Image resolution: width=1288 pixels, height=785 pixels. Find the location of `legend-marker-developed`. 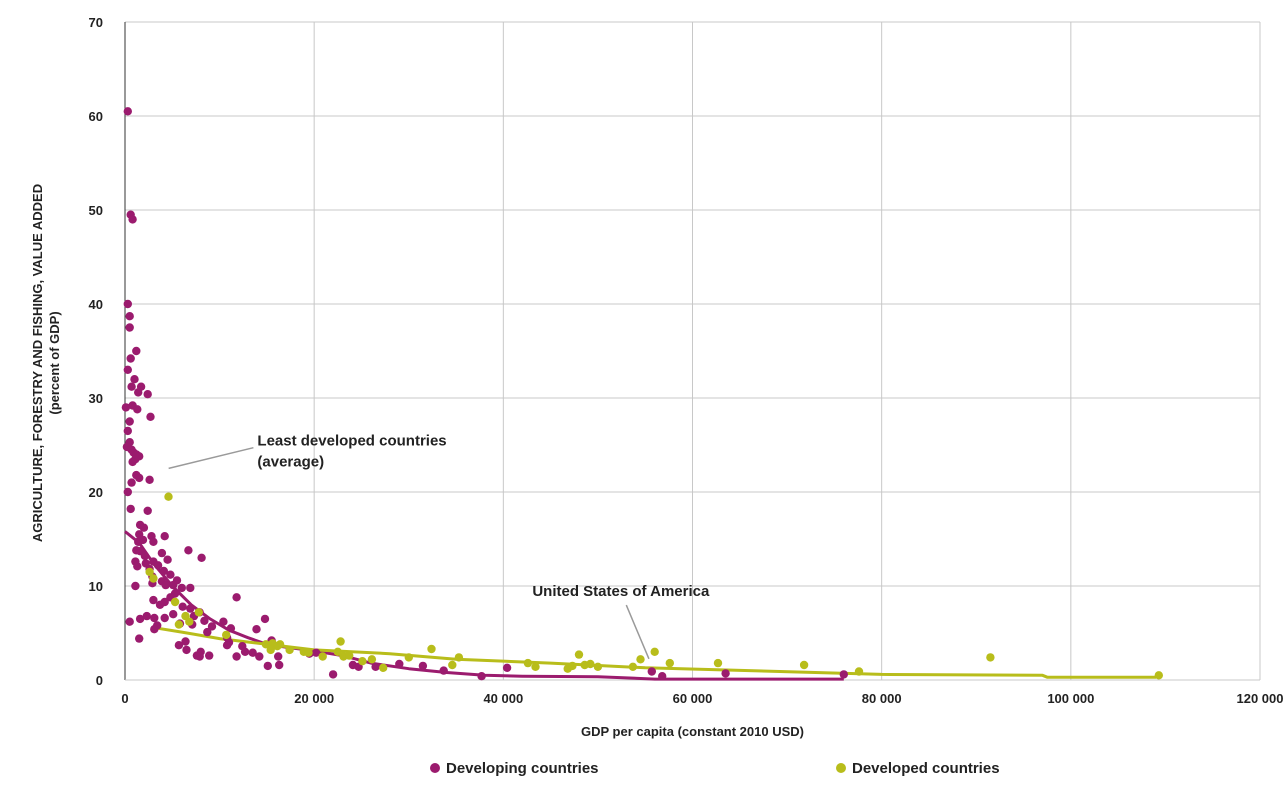

legend-marker-developed is located at coordinates (841, 768).